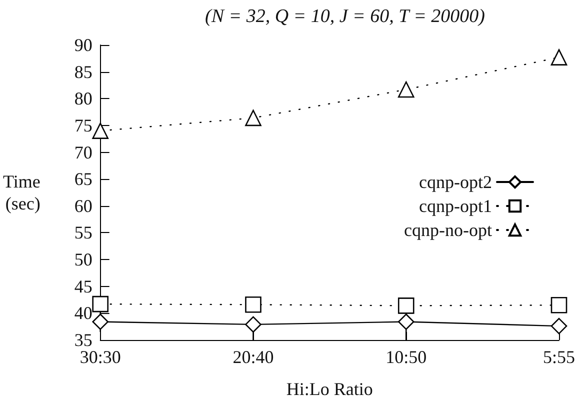 This screenshot has width=579, height=405. I want to click on x-axis-title: Hi:Lo Ratio, so click(329, 389).